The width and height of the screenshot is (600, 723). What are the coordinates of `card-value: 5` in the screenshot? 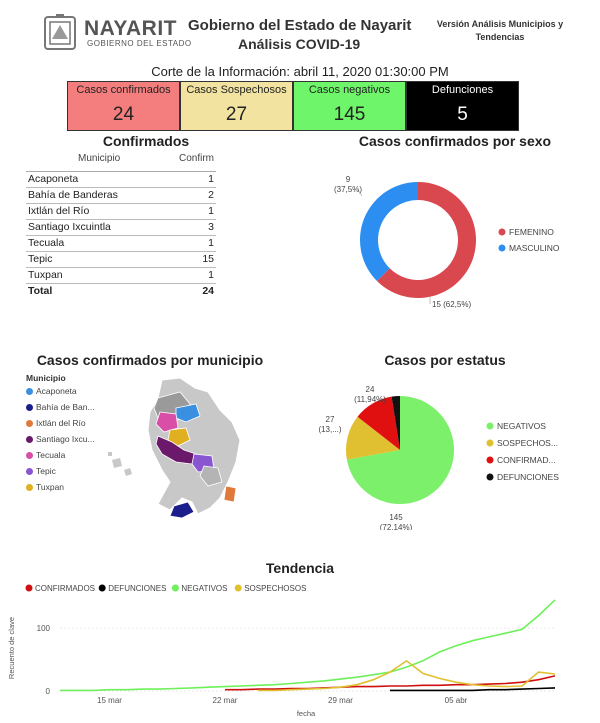 It's located at (462, 114).